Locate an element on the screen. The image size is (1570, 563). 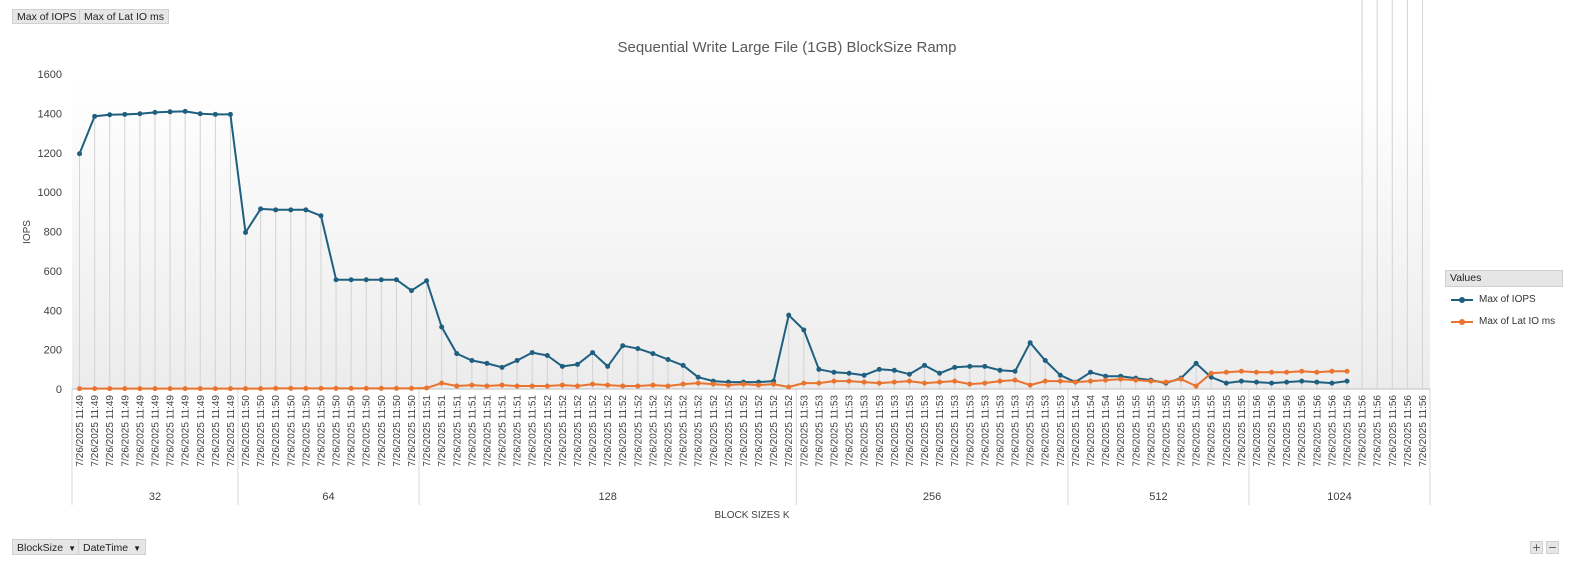
filter-max-iops: Max of IOPS is located at coordinates (47, 16).